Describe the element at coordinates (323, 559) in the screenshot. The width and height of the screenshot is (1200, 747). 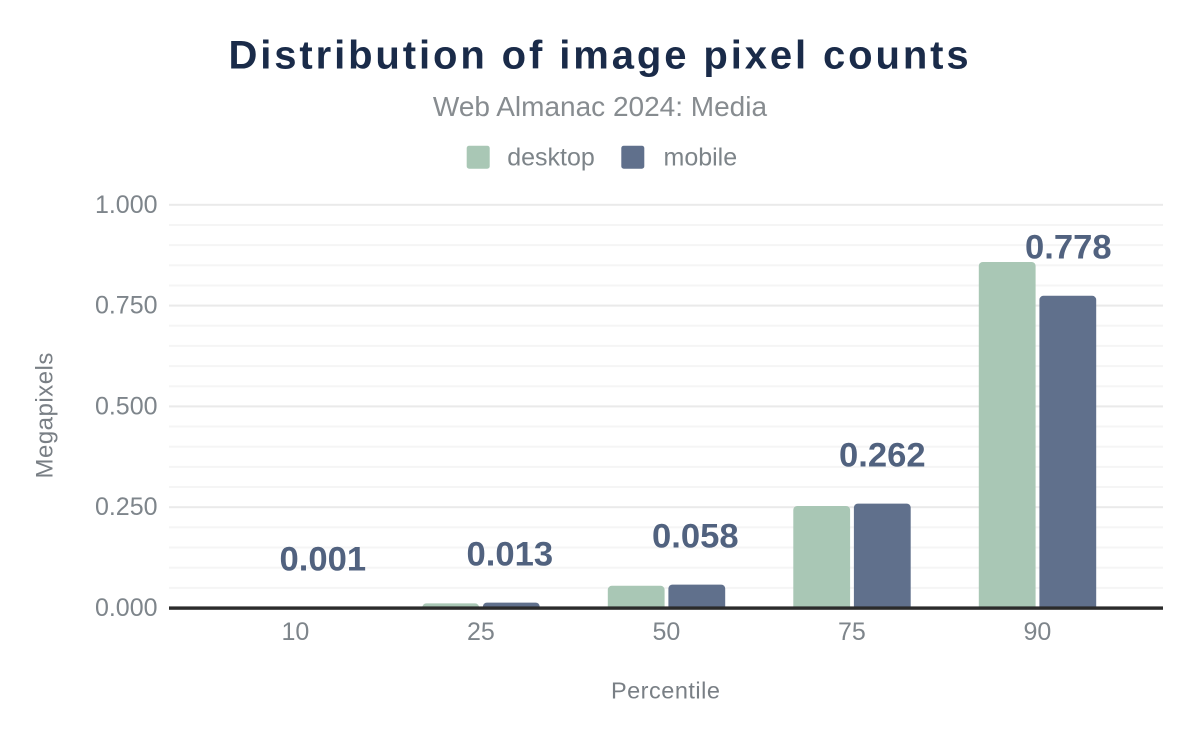
I see `svg-text: 0.001` at that location.